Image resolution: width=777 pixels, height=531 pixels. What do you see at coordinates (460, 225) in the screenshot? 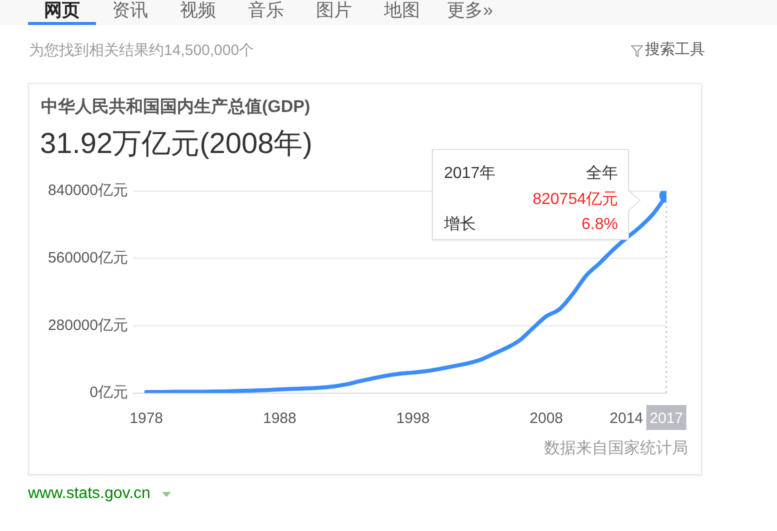
I see `annotation: 增长` at bounding box center [460, 225].